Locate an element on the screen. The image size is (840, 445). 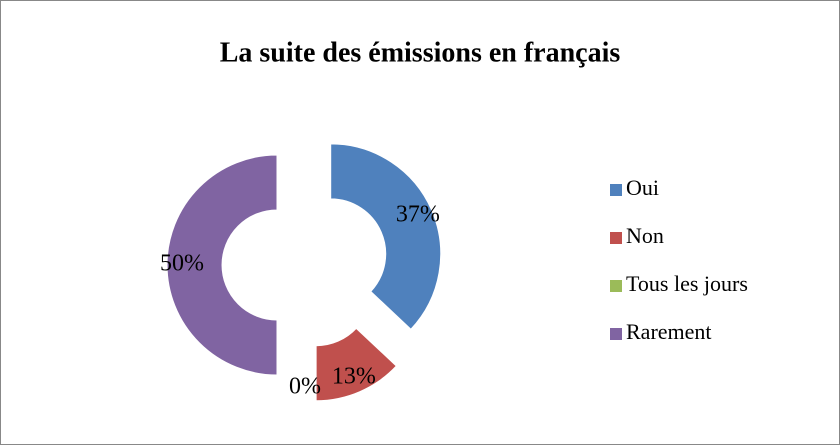
data-label: 37% is located at coordinates (418, 215).